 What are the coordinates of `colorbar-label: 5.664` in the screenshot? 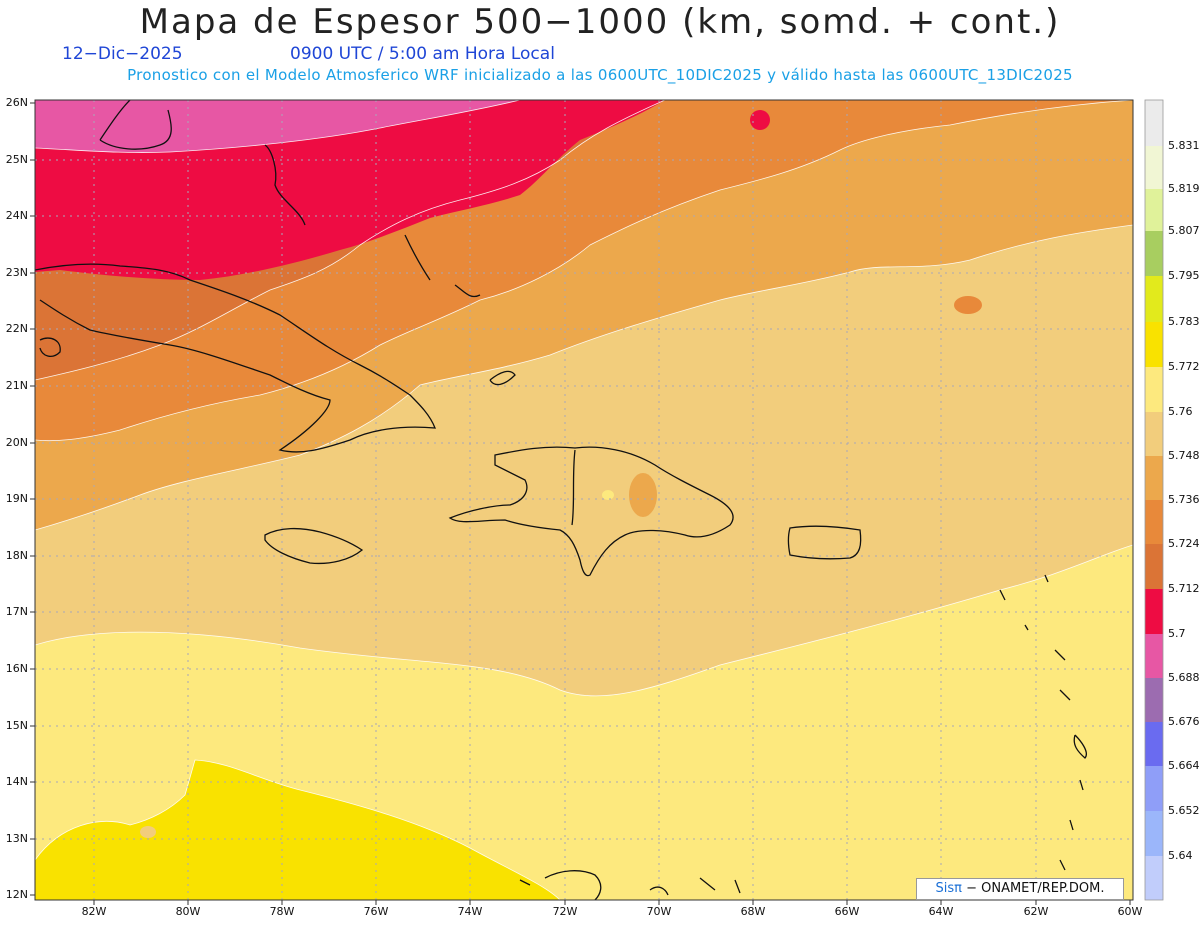 It's located at (1184, 765).